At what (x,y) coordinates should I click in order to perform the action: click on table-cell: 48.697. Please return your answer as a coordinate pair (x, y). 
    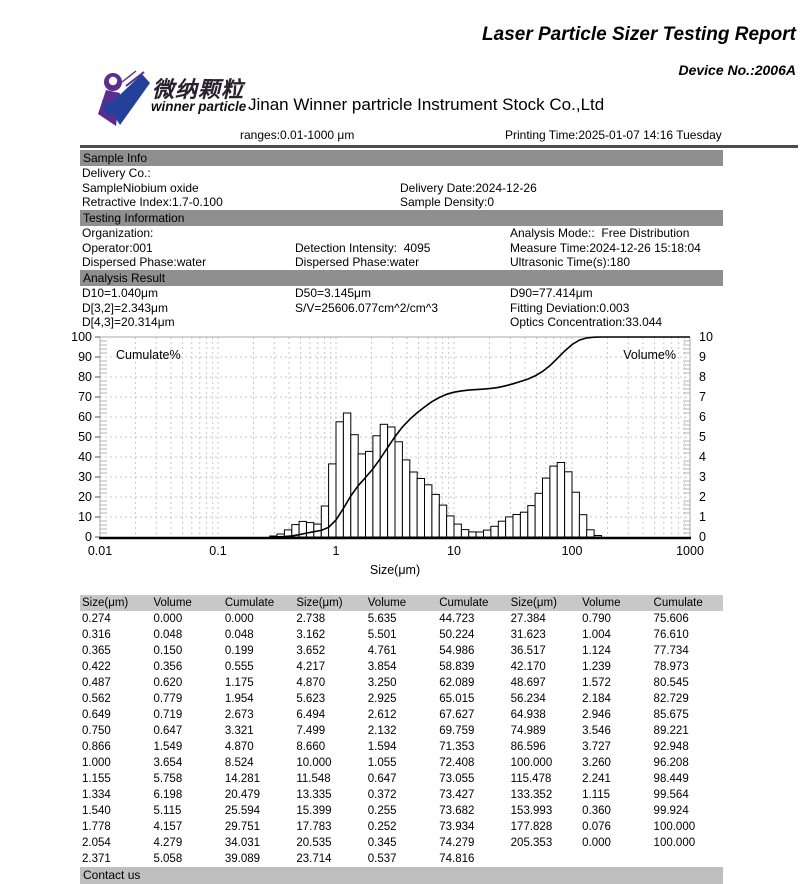
    Looking at the image, I should click on (528, 682).